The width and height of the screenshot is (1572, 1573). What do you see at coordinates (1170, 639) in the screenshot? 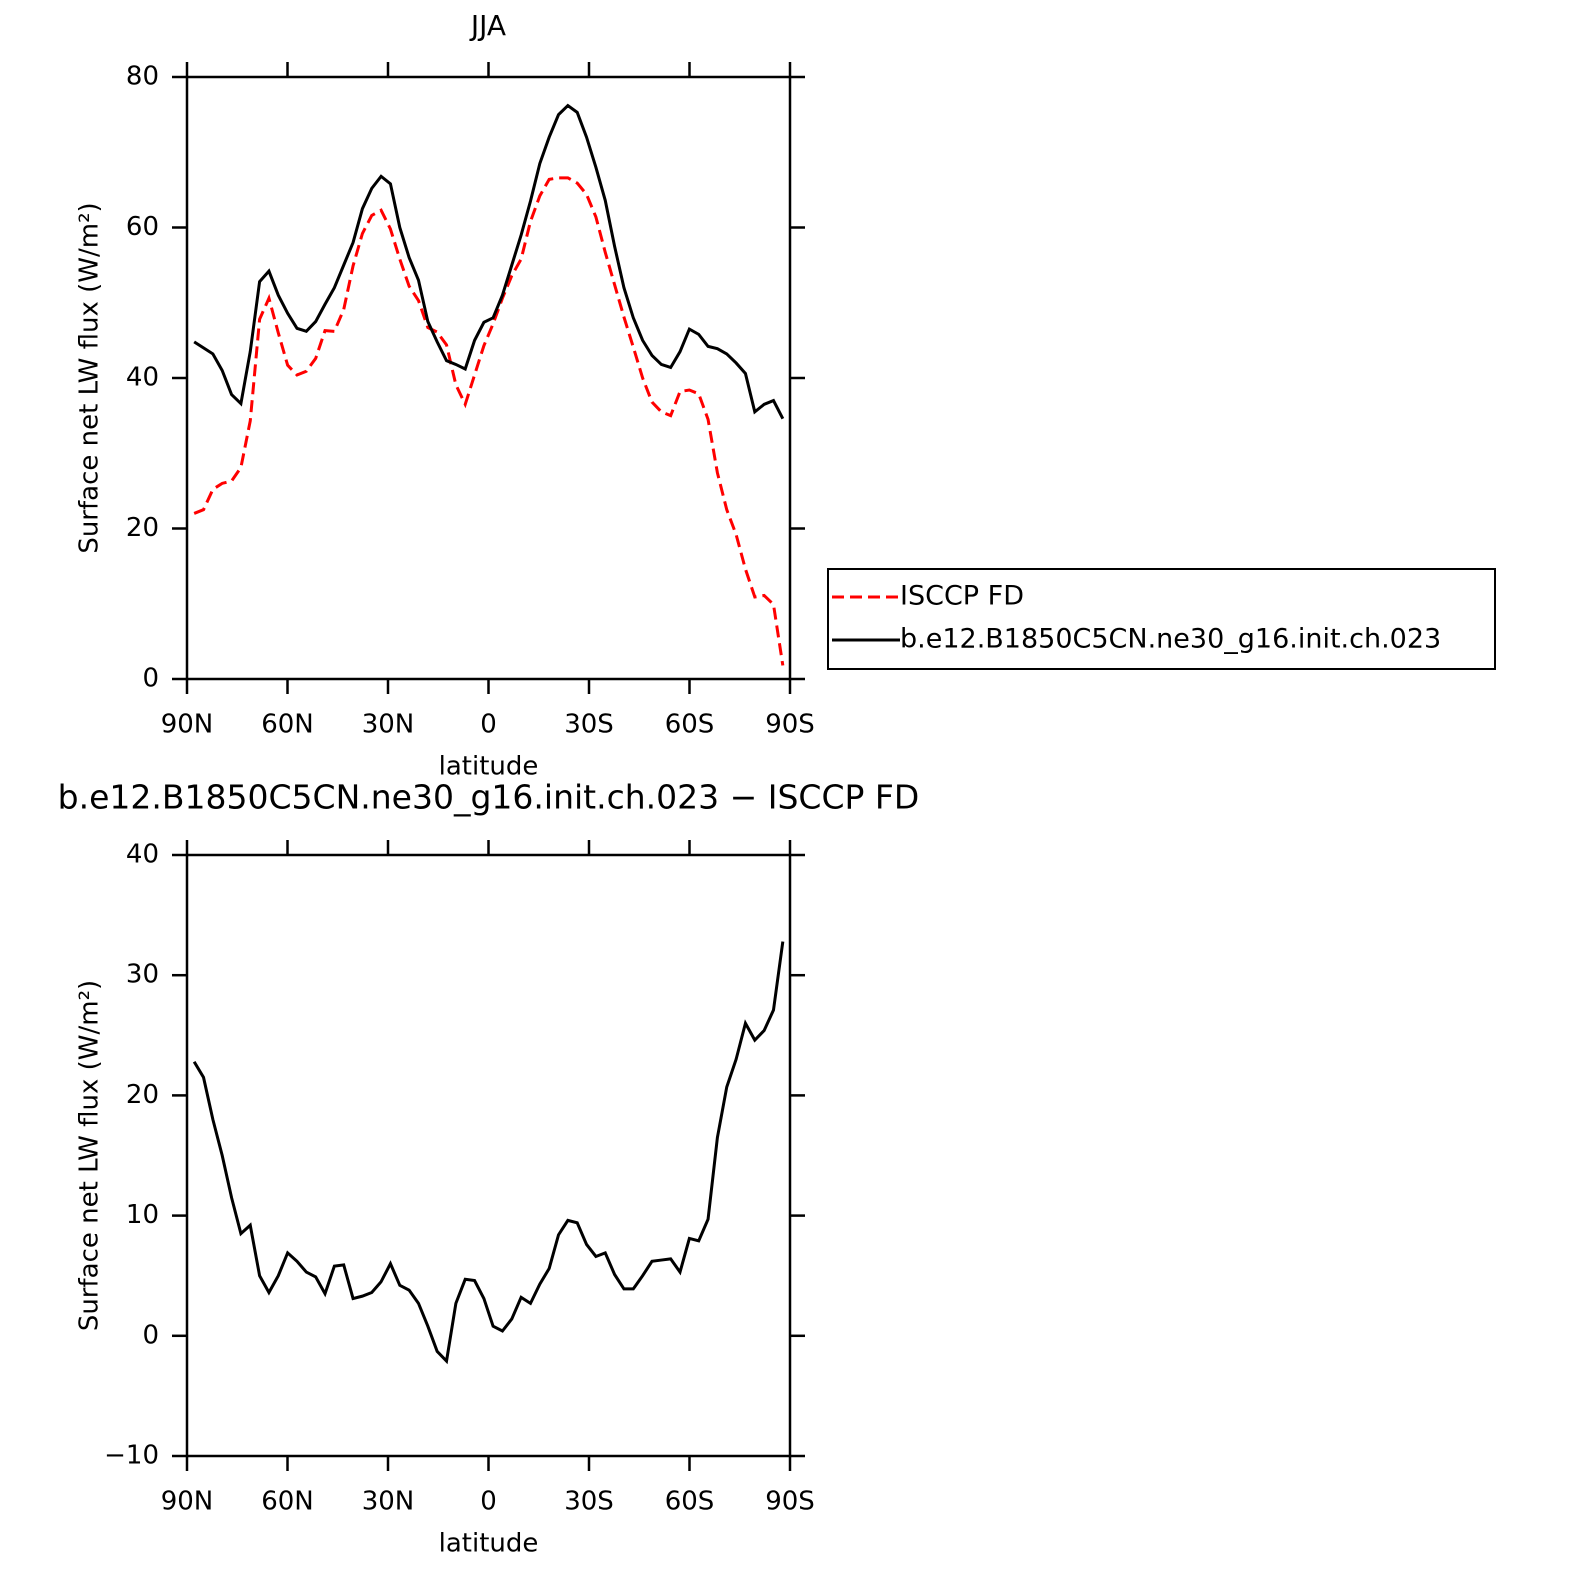
I see `legend-label: b.e12.B1850C5CN.ne30_g16.init.ch.023` at bounding box center [1170, 639].